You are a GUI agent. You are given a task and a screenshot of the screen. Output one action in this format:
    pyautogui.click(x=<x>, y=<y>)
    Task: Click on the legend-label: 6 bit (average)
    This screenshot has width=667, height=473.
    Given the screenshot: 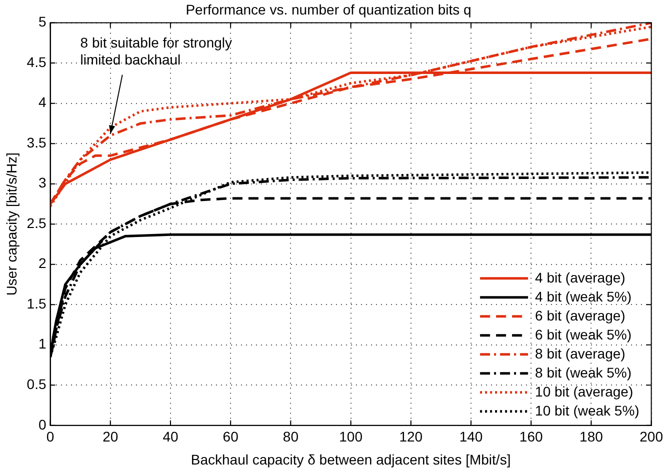 What is the action you would take?
    pyautogui.click(x=580, y=315)
    